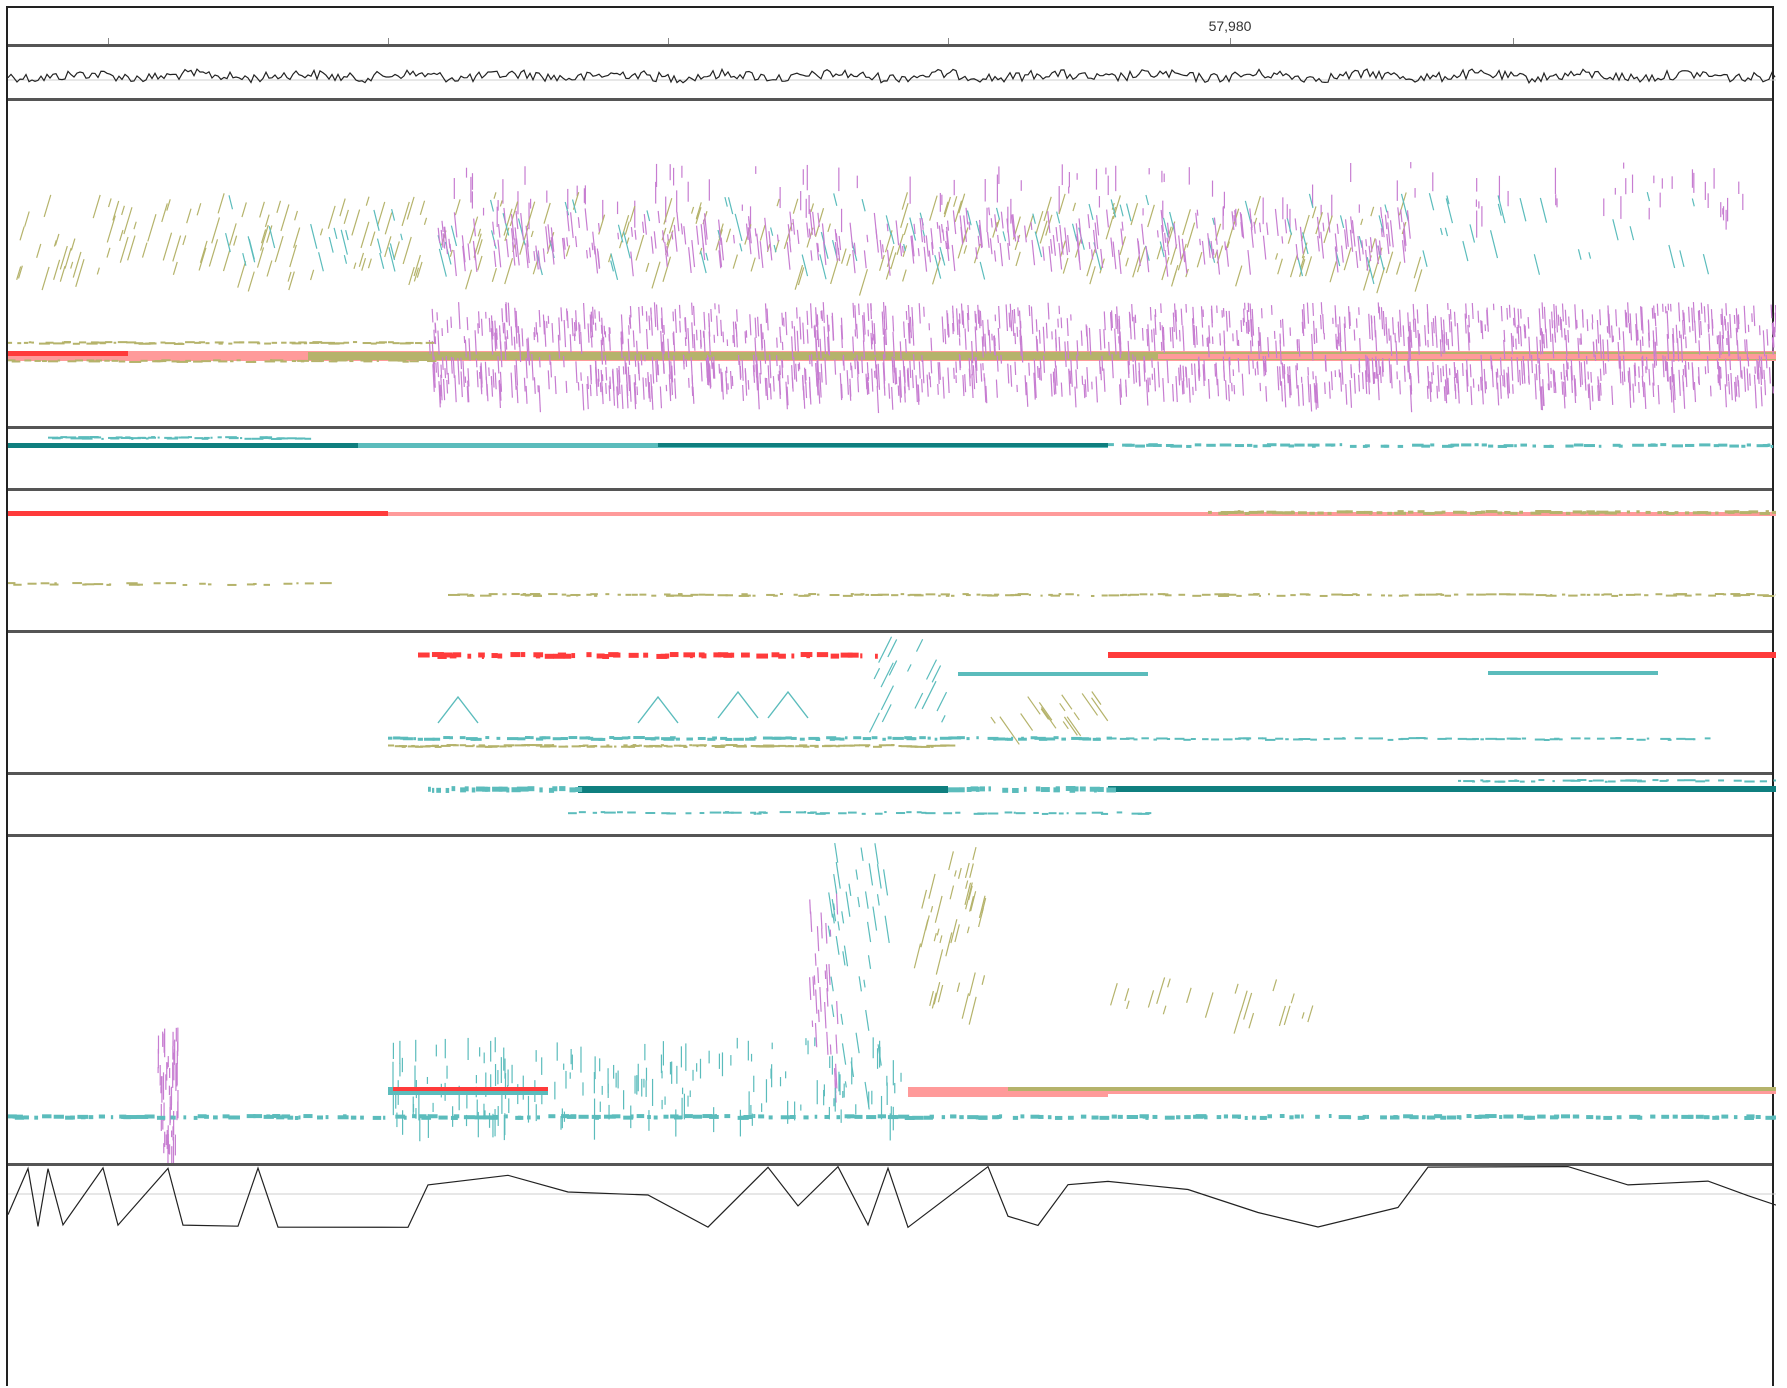 This screenshot has width=1787, height=1388. What do you see at coordinates (892, 1197) in the screenshot?
I see `signal-line` at bounding box center [892, 1197].